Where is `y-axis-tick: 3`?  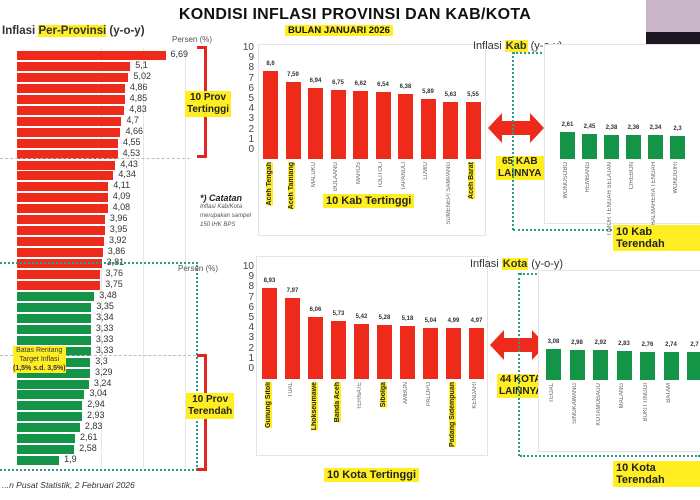 y-axis-tick: 3 is located at coordinates (251, 338).